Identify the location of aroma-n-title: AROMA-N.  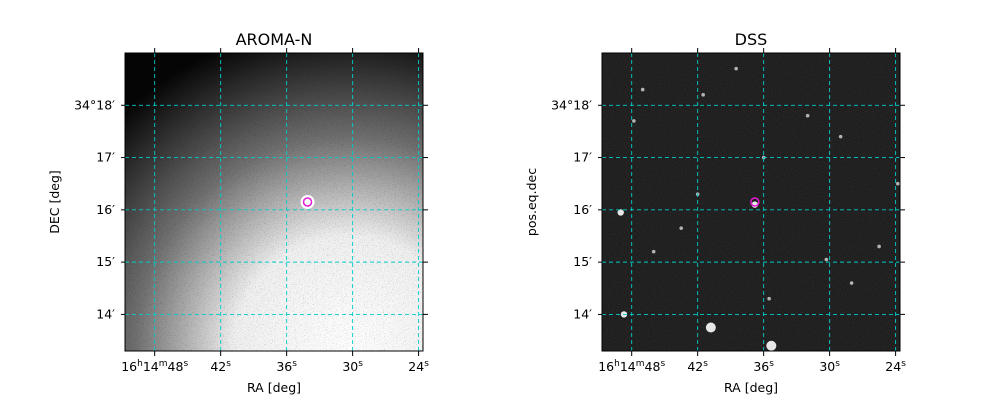
(274, 39).